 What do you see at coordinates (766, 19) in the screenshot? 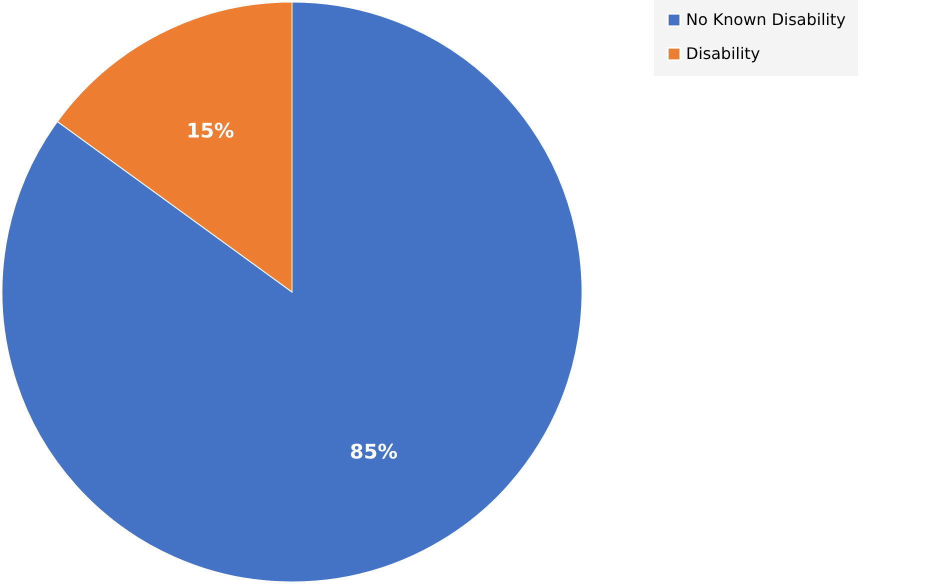
I see `legend-label: No Known Disability` at bounding box center [766, 19].